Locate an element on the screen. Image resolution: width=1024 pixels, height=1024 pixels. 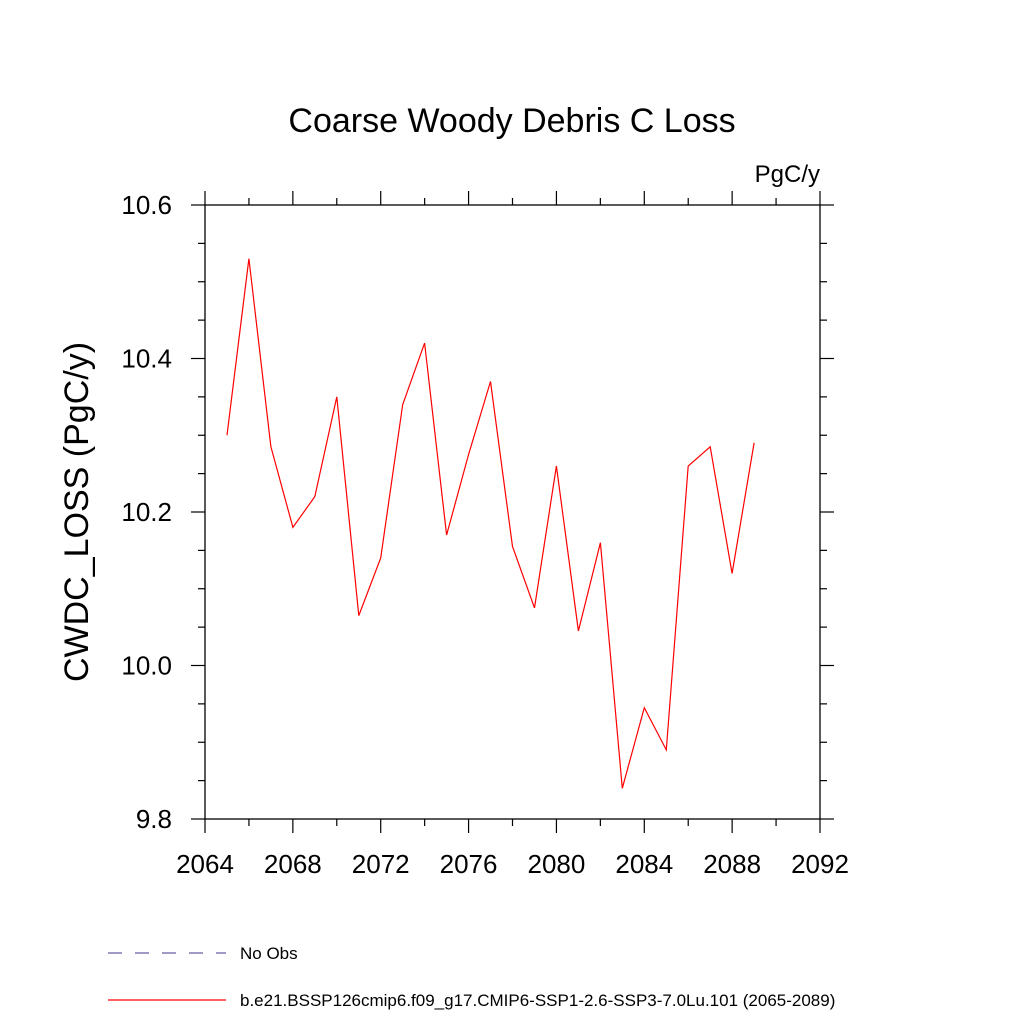
y-tick-label: 10.4 is located at coordinates (146, 359).